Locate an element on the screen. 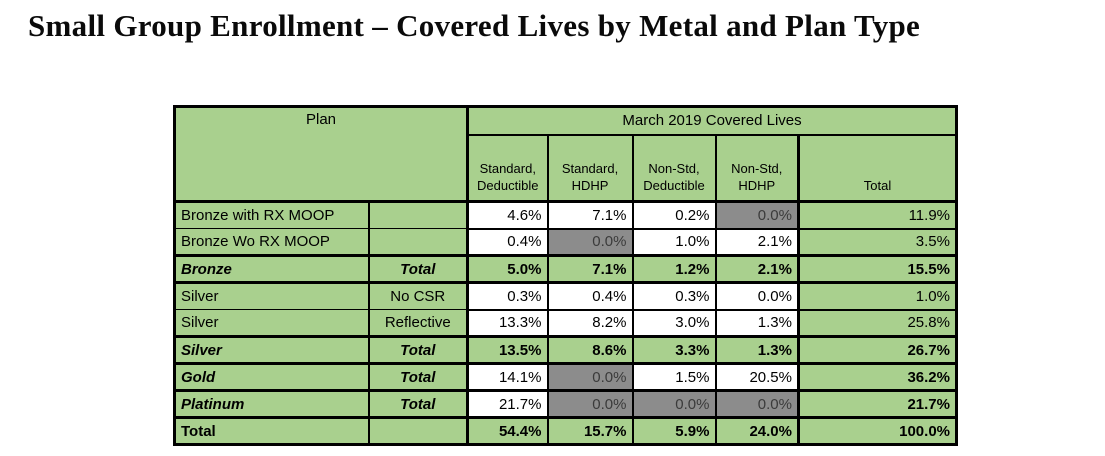 This screenshot has height=456, width=1105. plan-header: Plan is located at coordinates (321, 154).